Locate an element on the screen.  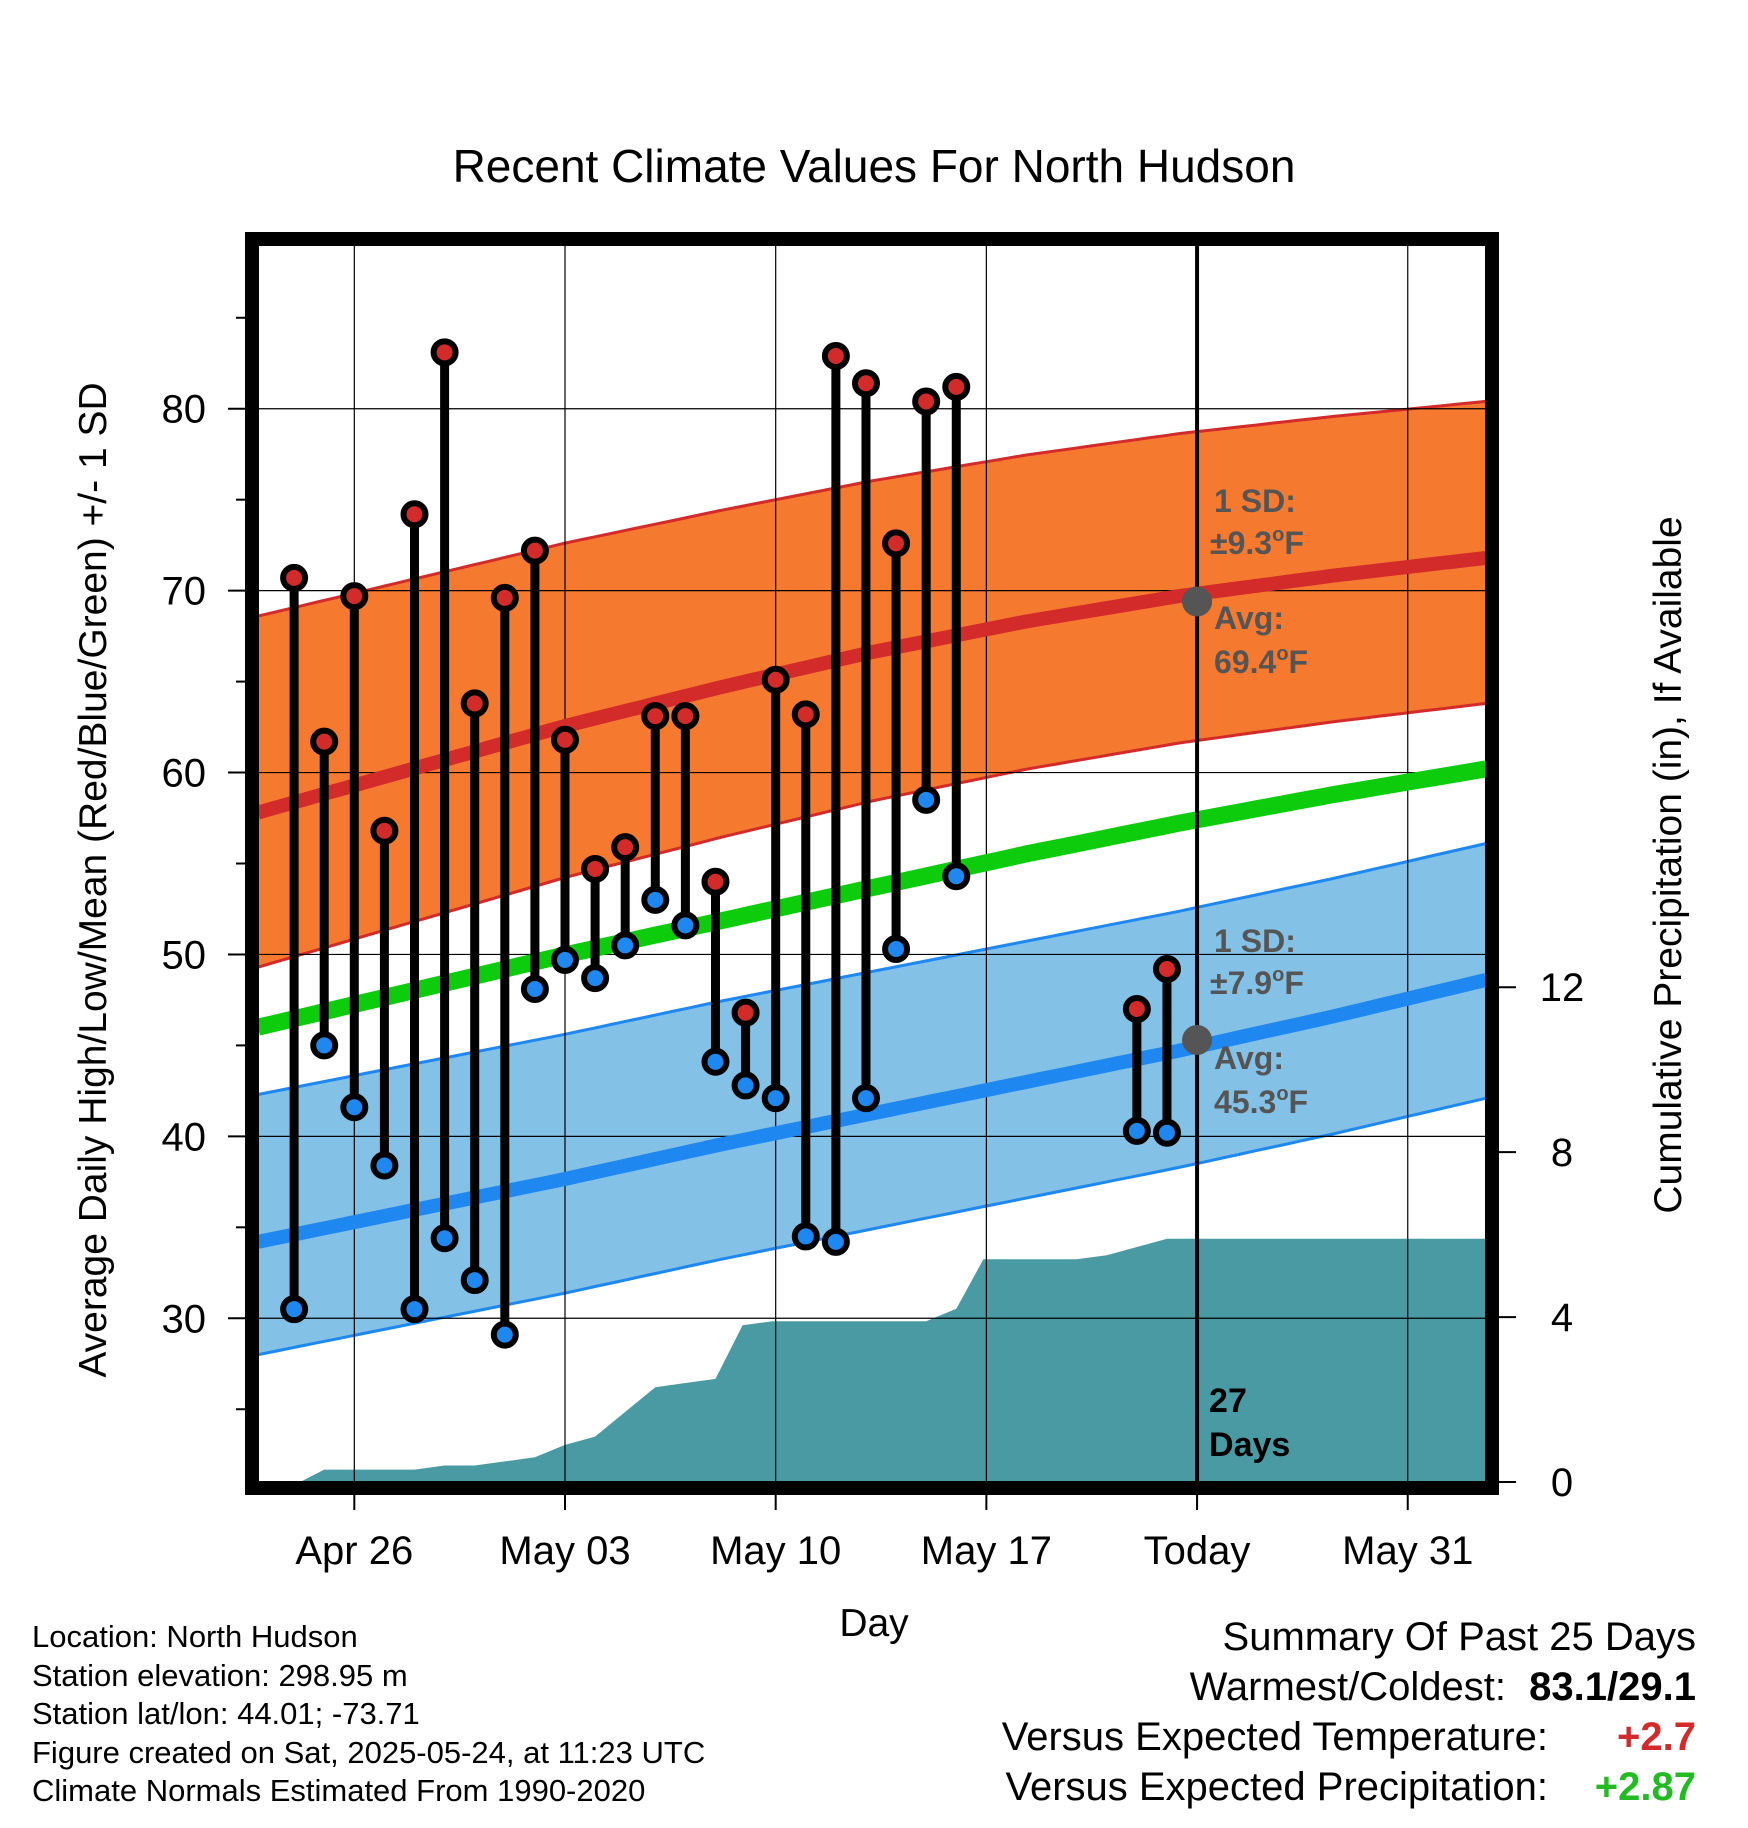
high-sd-lower-edge is located at coordinates (872, 835).